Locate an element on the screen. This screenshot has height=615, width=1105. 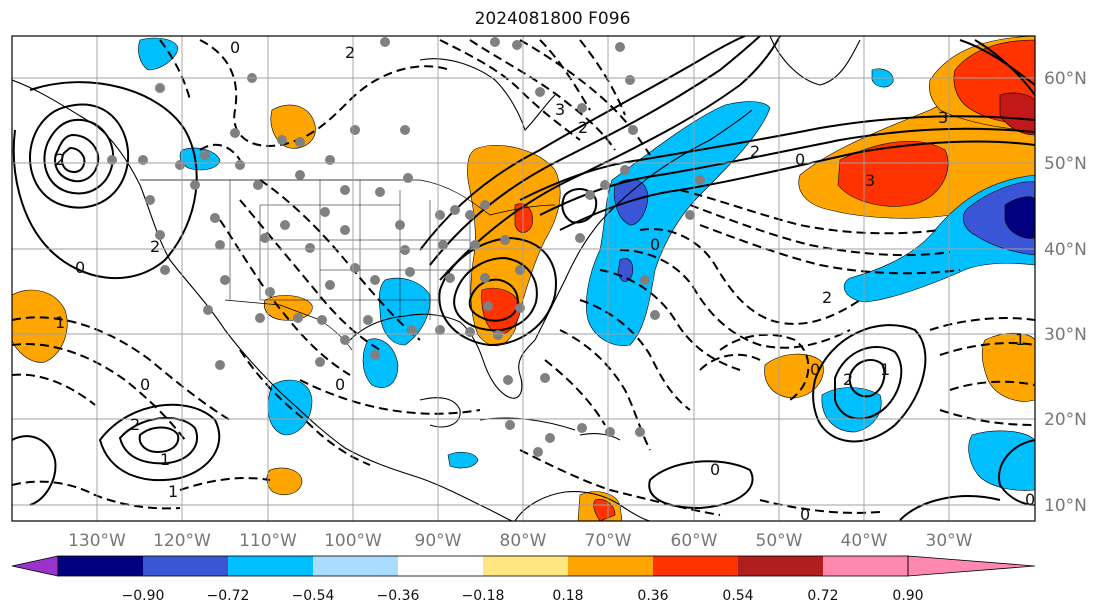
colorbar-outline is located at coordinates (483, 566).